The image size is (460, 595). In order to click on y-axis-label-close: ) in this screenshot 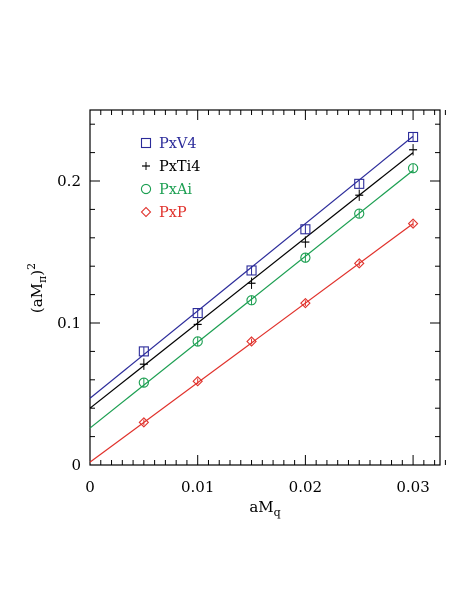, I will do `click(37, 273)`.